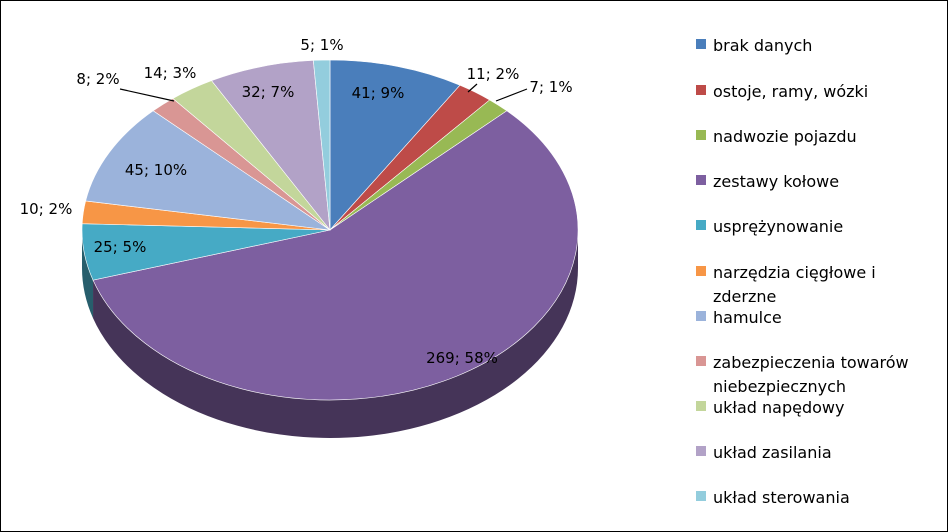 The image size is (948, 532). What do you see at coordinates (156, 170) in the screenshot?
I see `data-label-6: 45; 10%` at bounding box center [156, 170].